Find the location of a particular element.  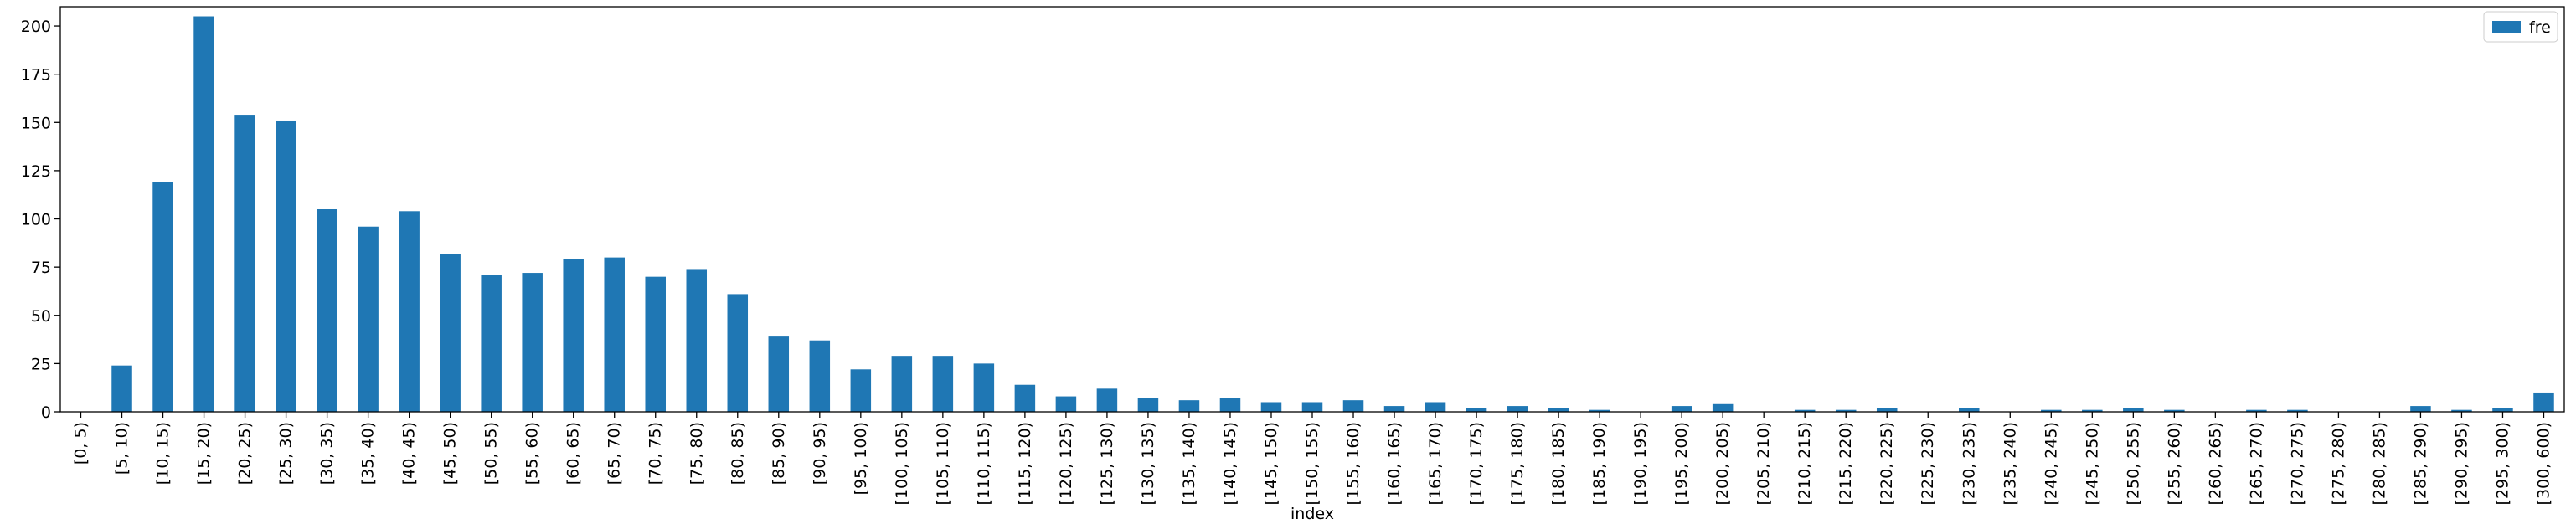

legend-label: fre is located at coordinates (2540, 27).